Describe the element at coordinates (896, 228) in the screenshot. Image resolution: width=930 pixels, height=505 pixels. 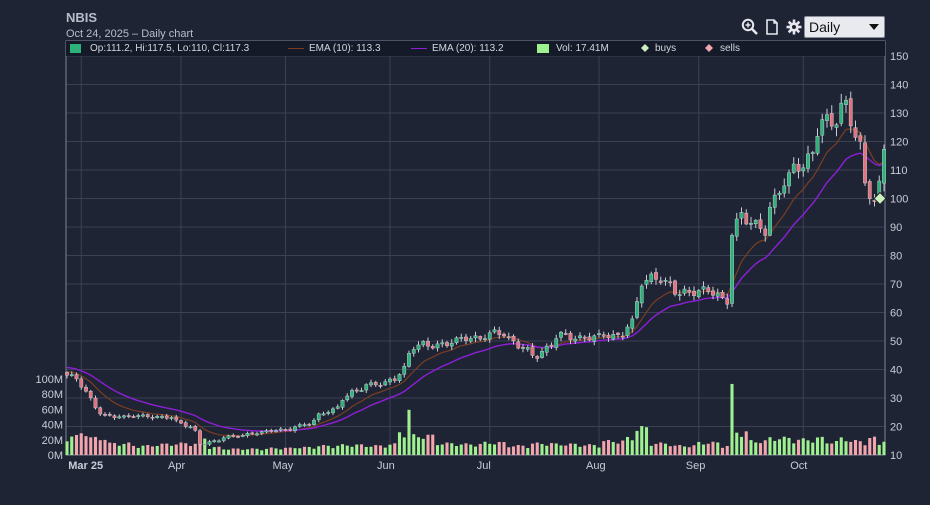
I see `price-tick-label: 90` at that location.